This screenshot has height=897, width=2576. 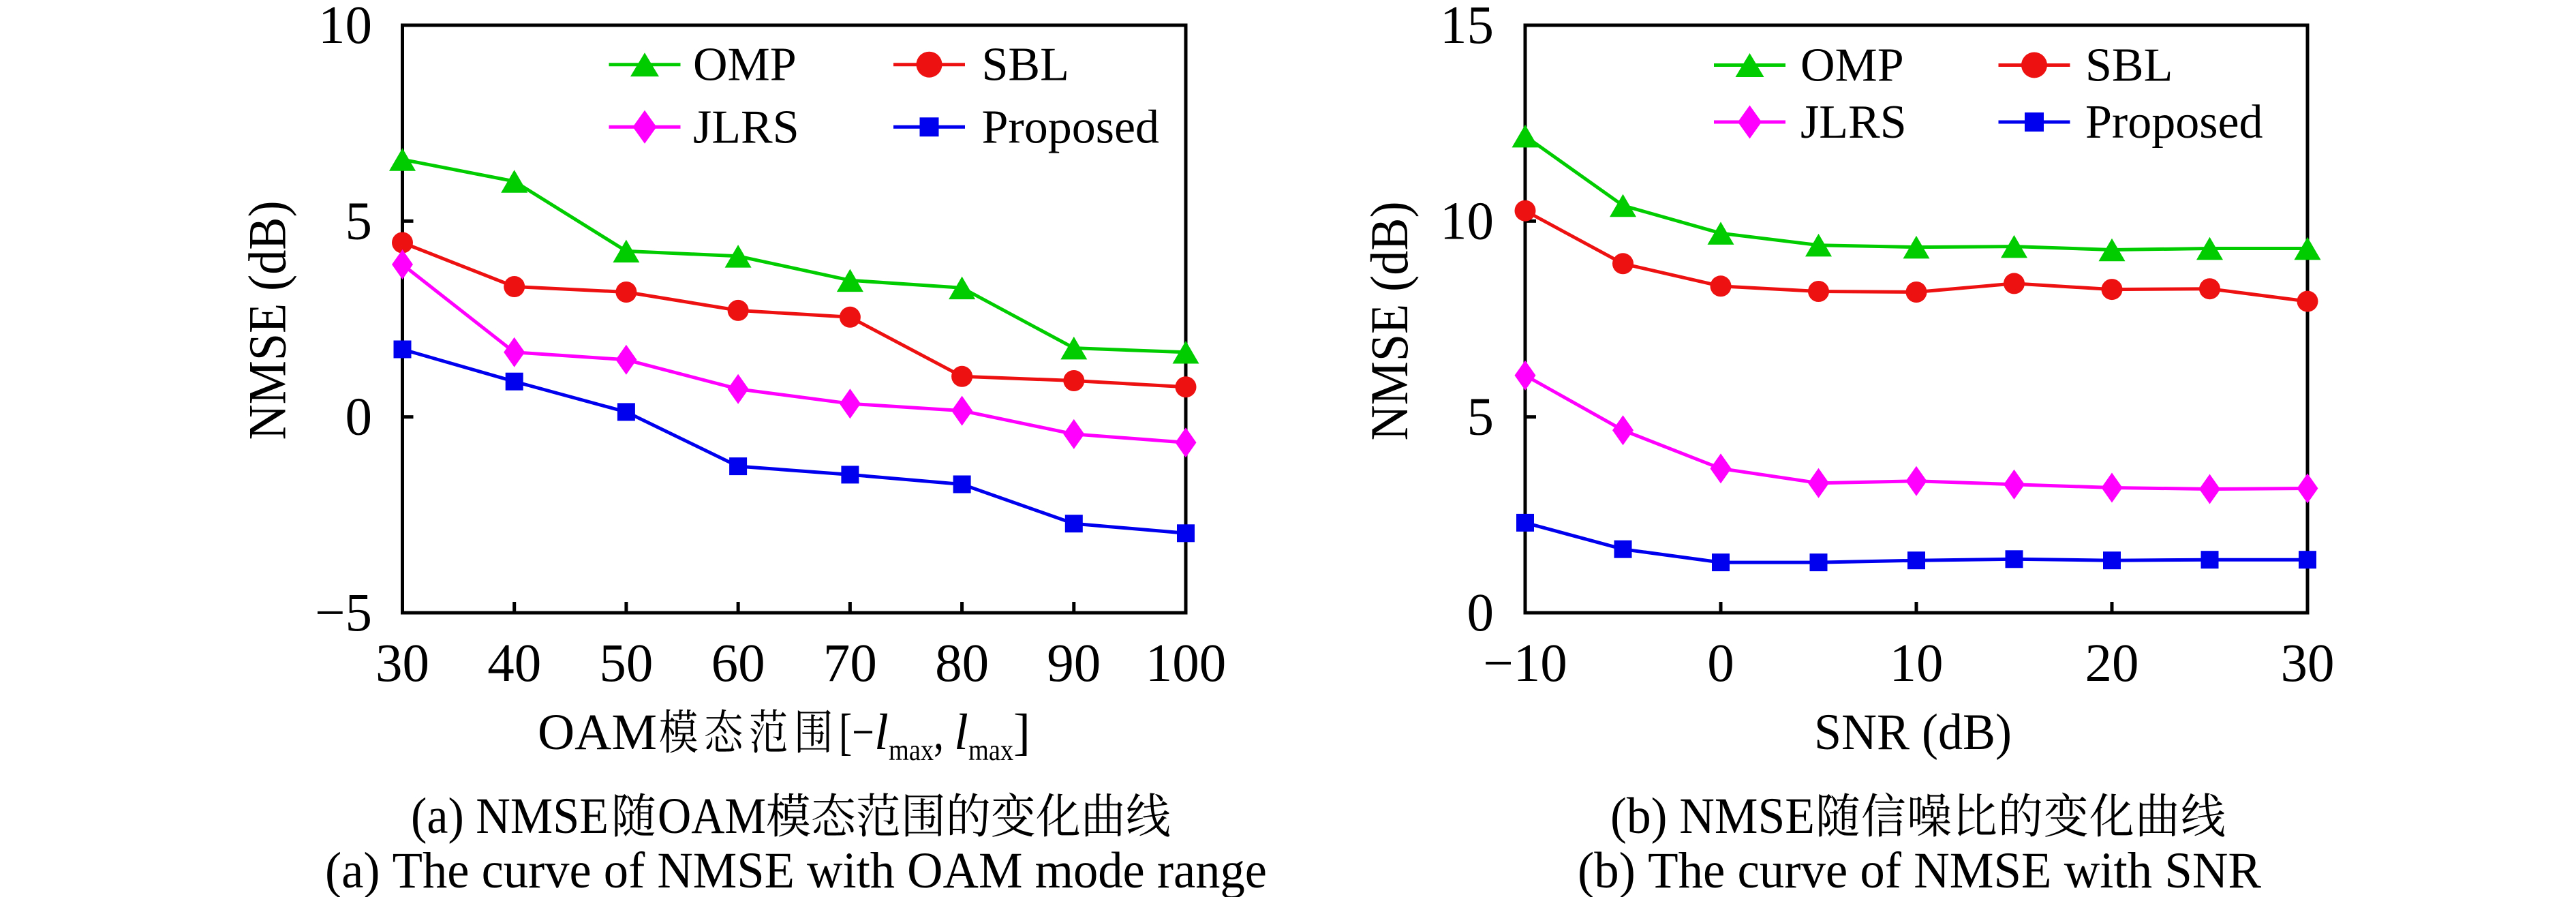 What do you see at coordinates (514, 663) in the screenshot?
I see `svg-text: 40` at bounding box center [514, 663].